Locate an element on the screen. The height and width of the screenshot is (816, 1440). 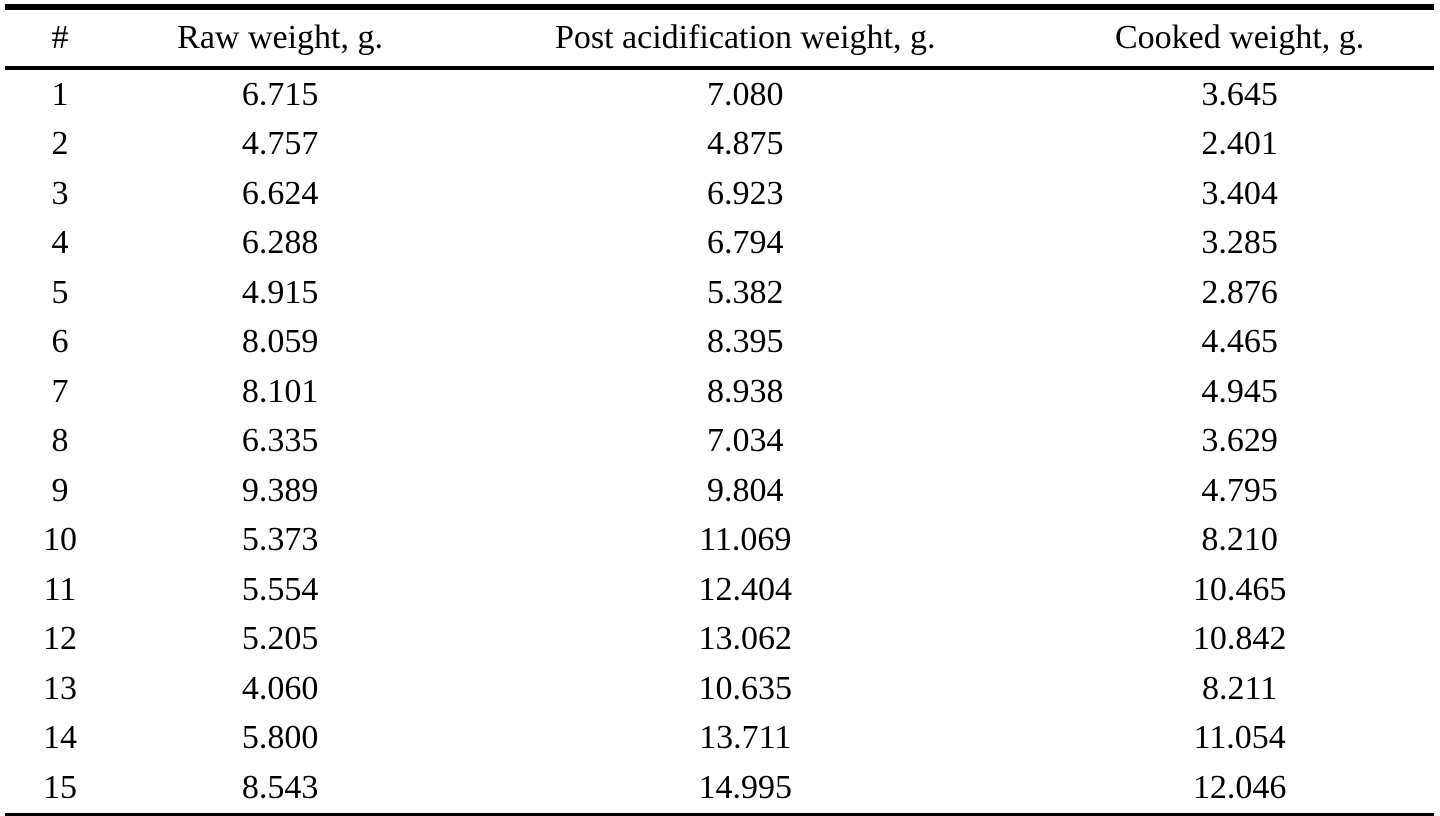
cell-sample-number: 11 is located at coordinates (60, 589).